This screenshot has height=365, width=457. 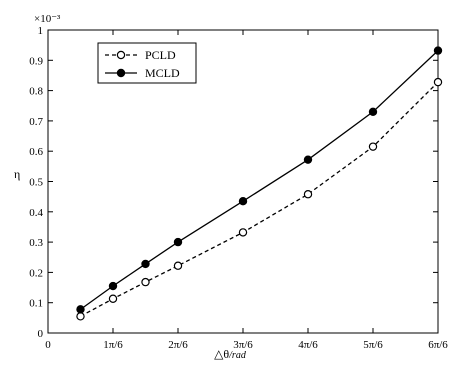 What do you see at coordinates (221, 354) in the screenshot?
I see `x-axis-label-main: △θ` at bounding box center [221, 354].